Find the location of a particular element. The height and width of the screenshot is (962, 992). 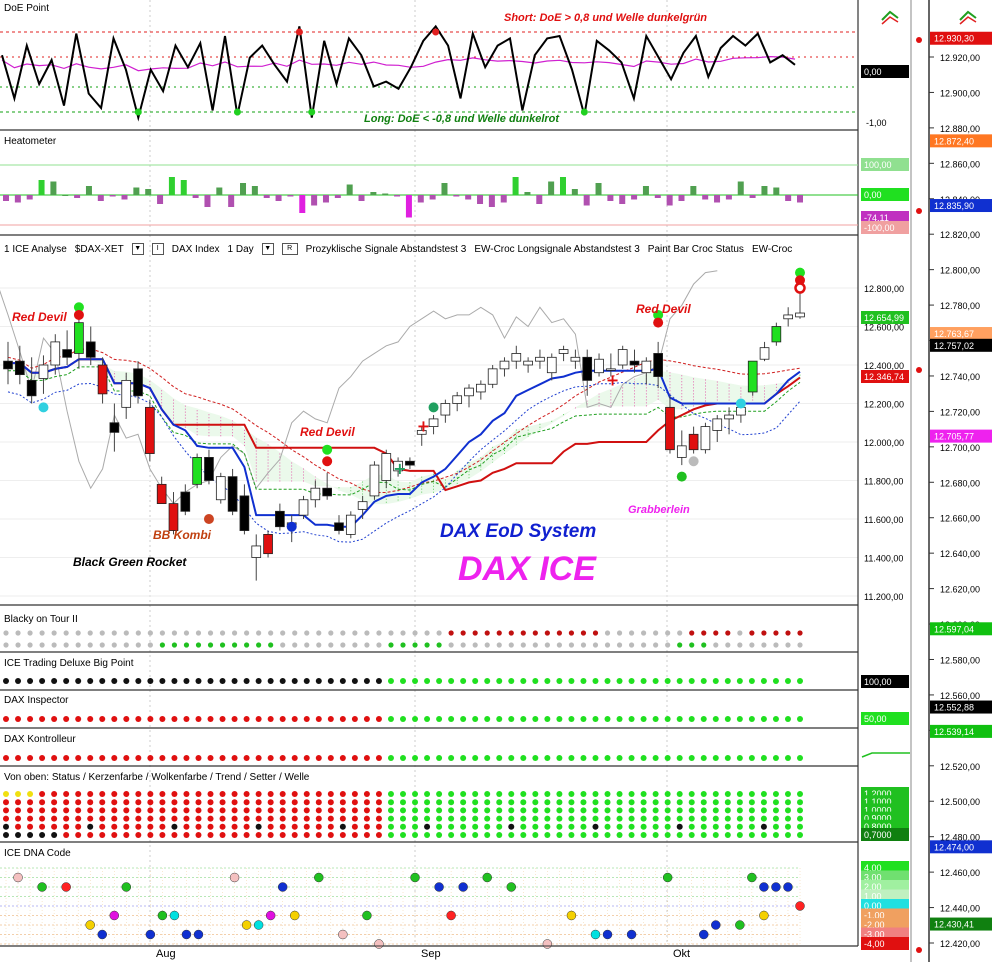

indicator-1-label: Prozyklische Signale Abstandstest 3 is located at coordinates (386, 249).